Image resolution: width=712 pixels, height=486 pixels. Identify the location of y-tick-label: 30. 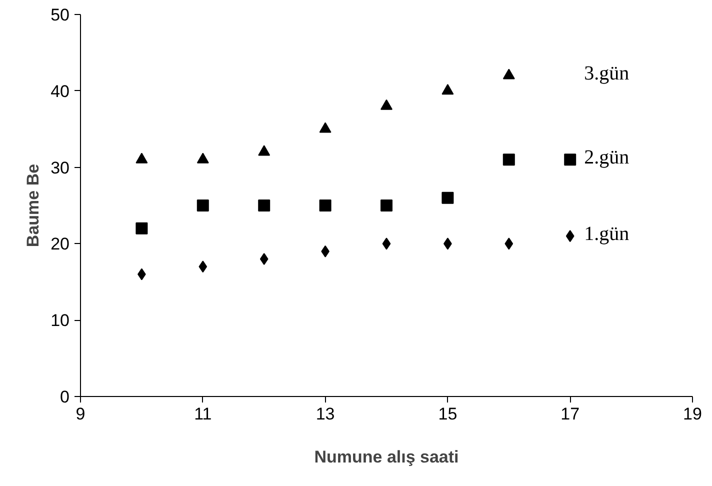
(60, 168).